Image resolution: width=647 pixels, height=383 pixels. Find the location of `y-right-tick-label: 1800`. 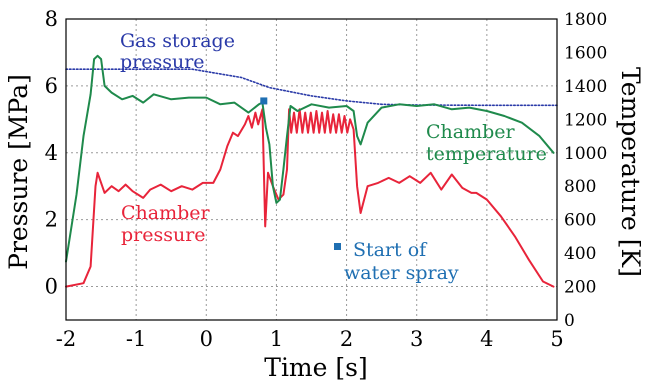

y-right-tick-label: 1800 is located at coordinates (585, 20).